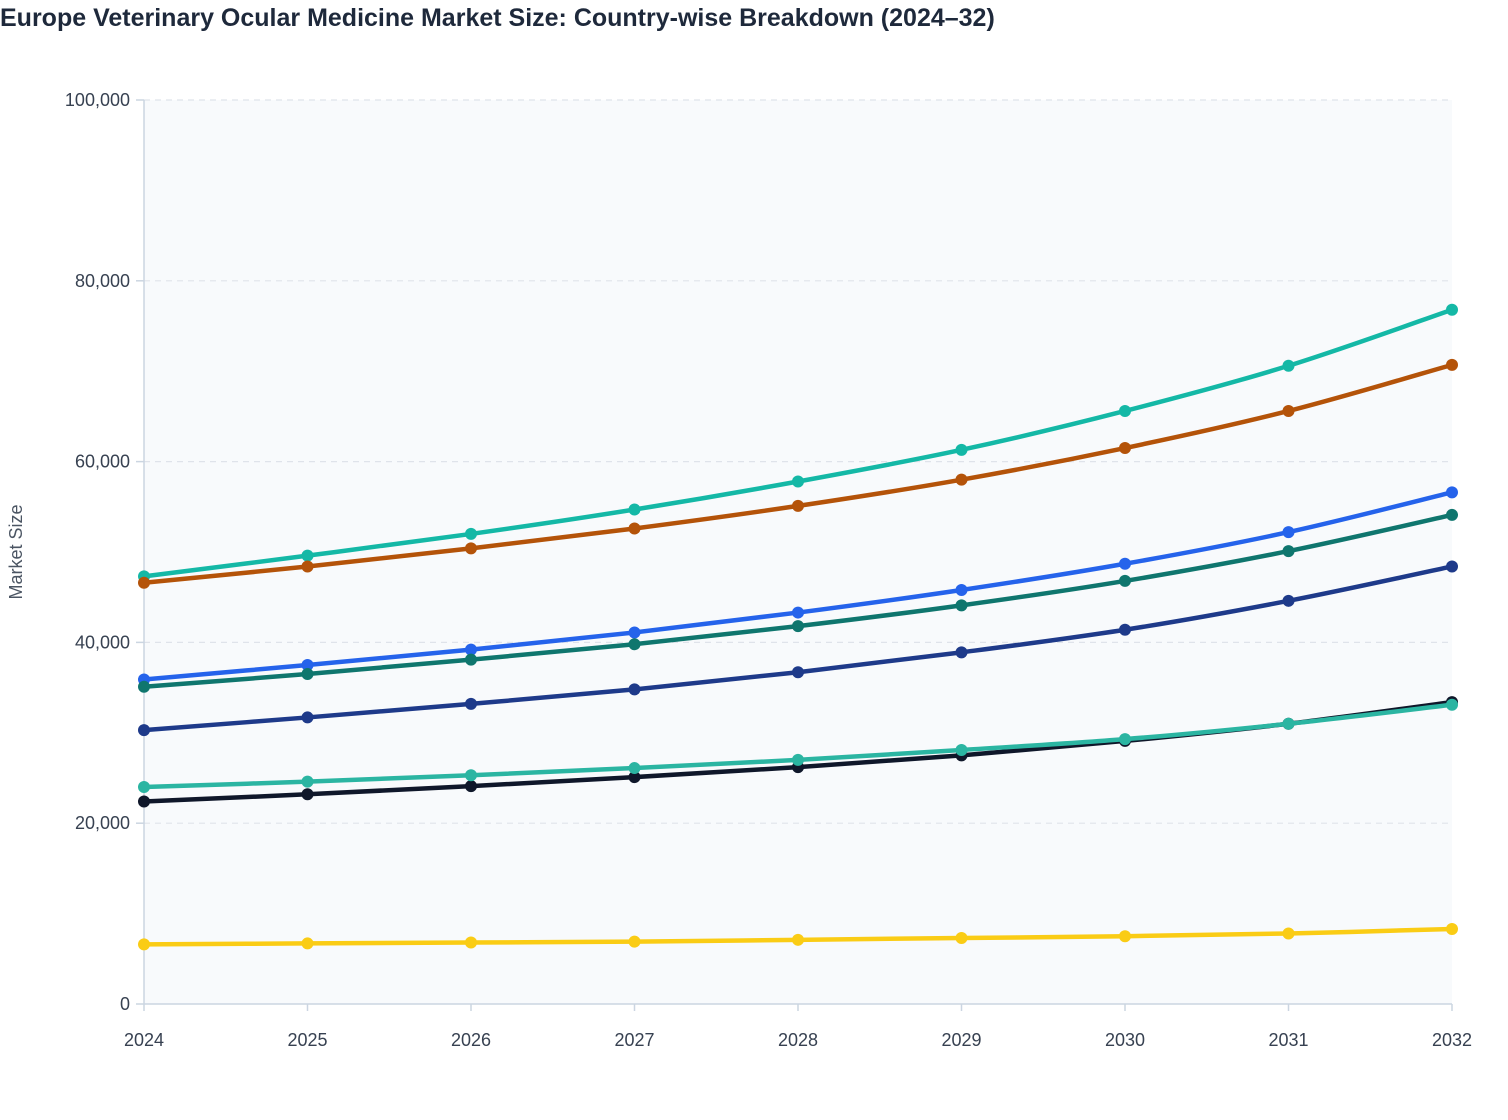  Describe the element at coordinates (798, 1027) in the screenshot. I see `x-ticks: 2024 2025 2026 2027 2028 2029 2030 2031 2032` at that location.